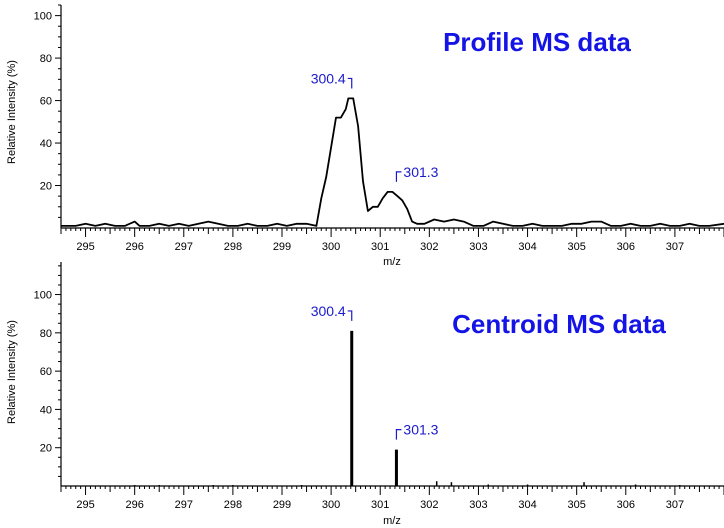 Image resolution: width=724 pixels, height=528 pixels. What do you see at coordinates (46, 187) in the screenshot?
I see `profile-y-tick-label: 20` at bounding box center [46, 187].